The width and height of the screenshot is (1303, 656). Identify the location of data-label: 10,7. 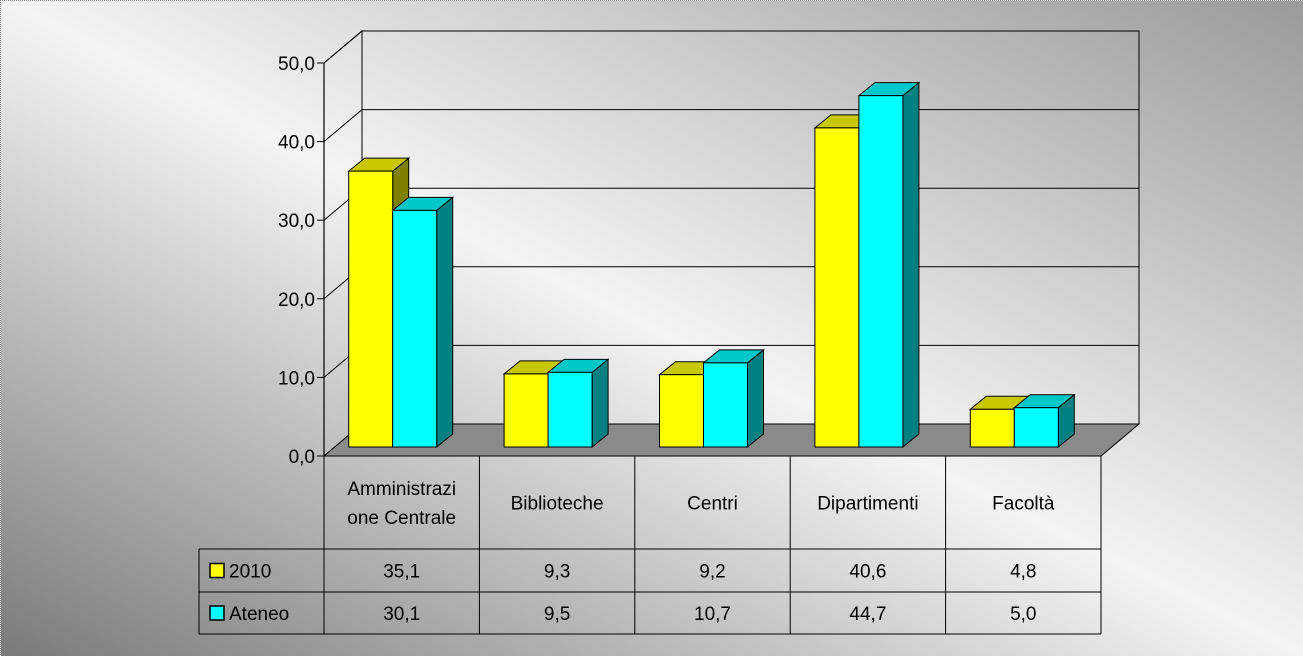
(712, 614).